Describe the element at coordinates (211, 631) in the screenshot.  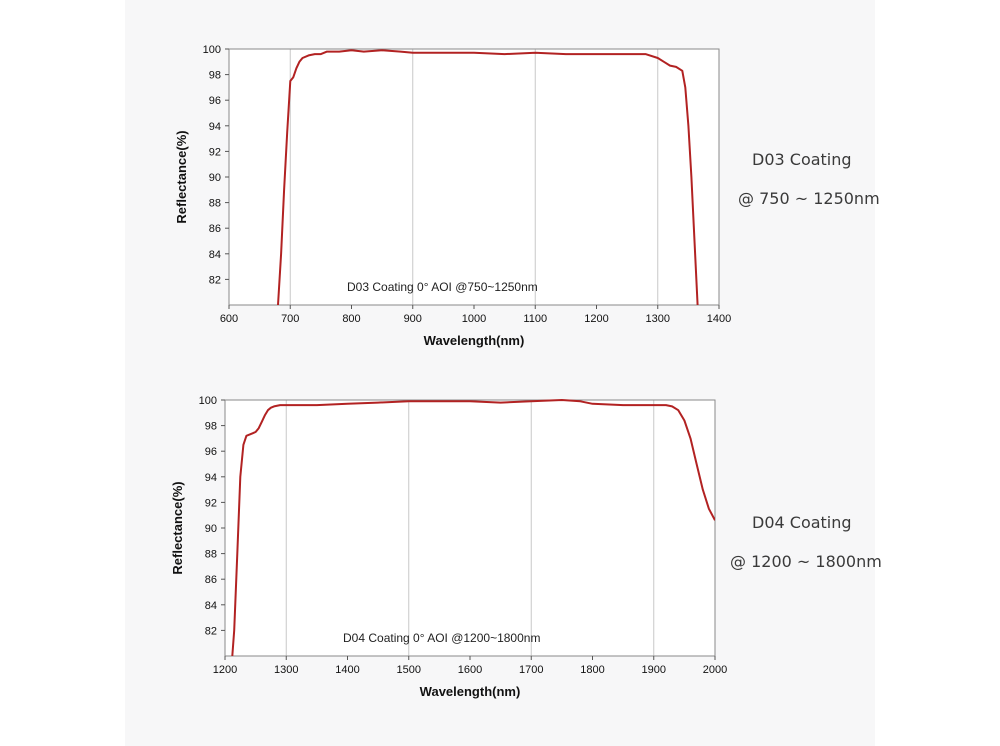
I see `chart2-y-tick-label: 82` at that location.